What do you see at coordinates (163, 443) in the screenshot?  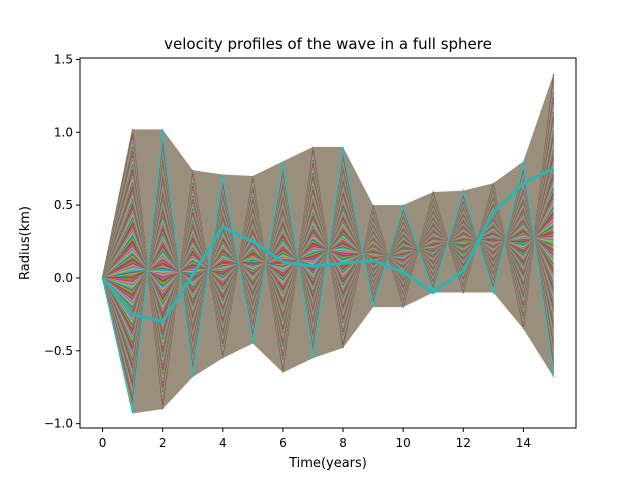 I see `x-tick-label: 2` at bounding box center [163, 443].